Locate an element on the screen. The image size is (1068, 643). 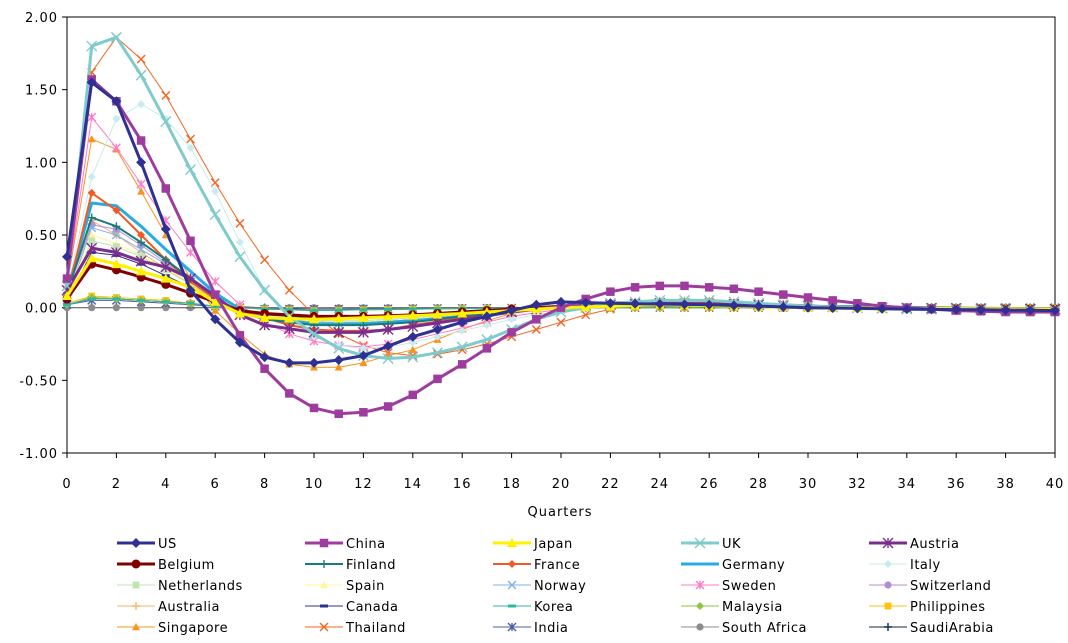
x-tick-label: 6 is located at coordinates (215, 484).